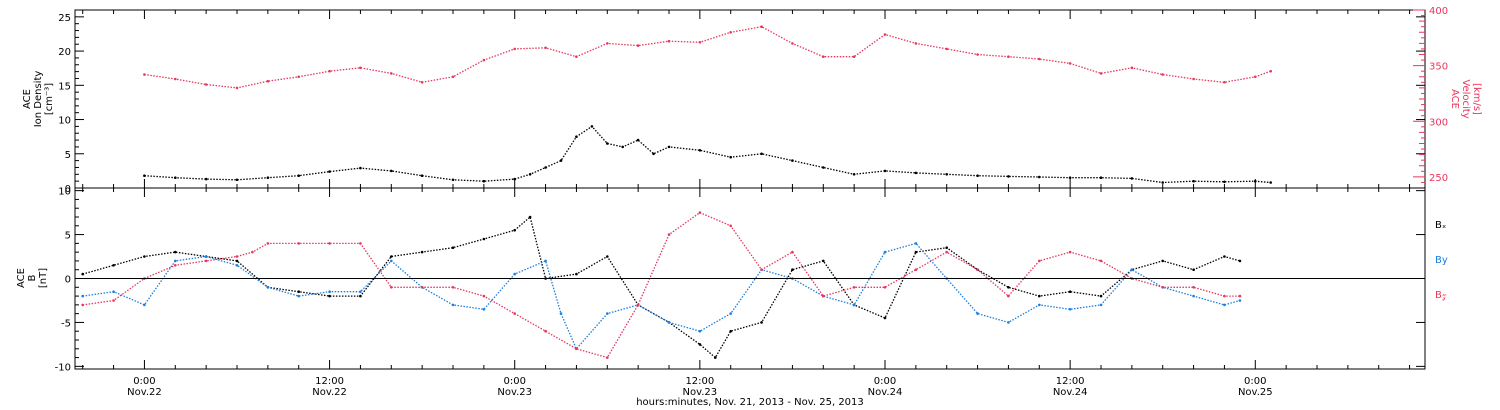 This screenshot has height=410, width=1500. What do you see at coordinates (1438, 67) in the screenshot?
I see `velocity-tick-label: 350` at bounding box center [1438, 67].